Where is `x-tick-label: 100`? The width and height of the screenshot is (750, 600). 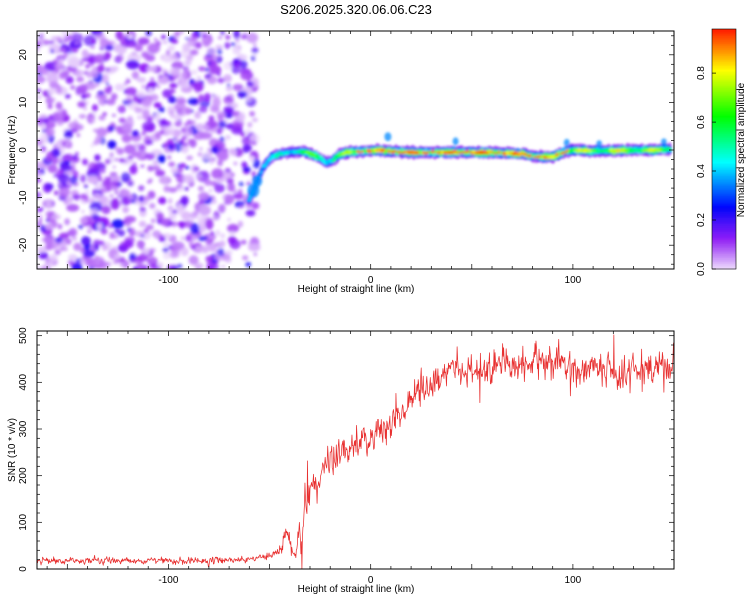 x-tick-label: 100 is located at coordinates (573, 580).